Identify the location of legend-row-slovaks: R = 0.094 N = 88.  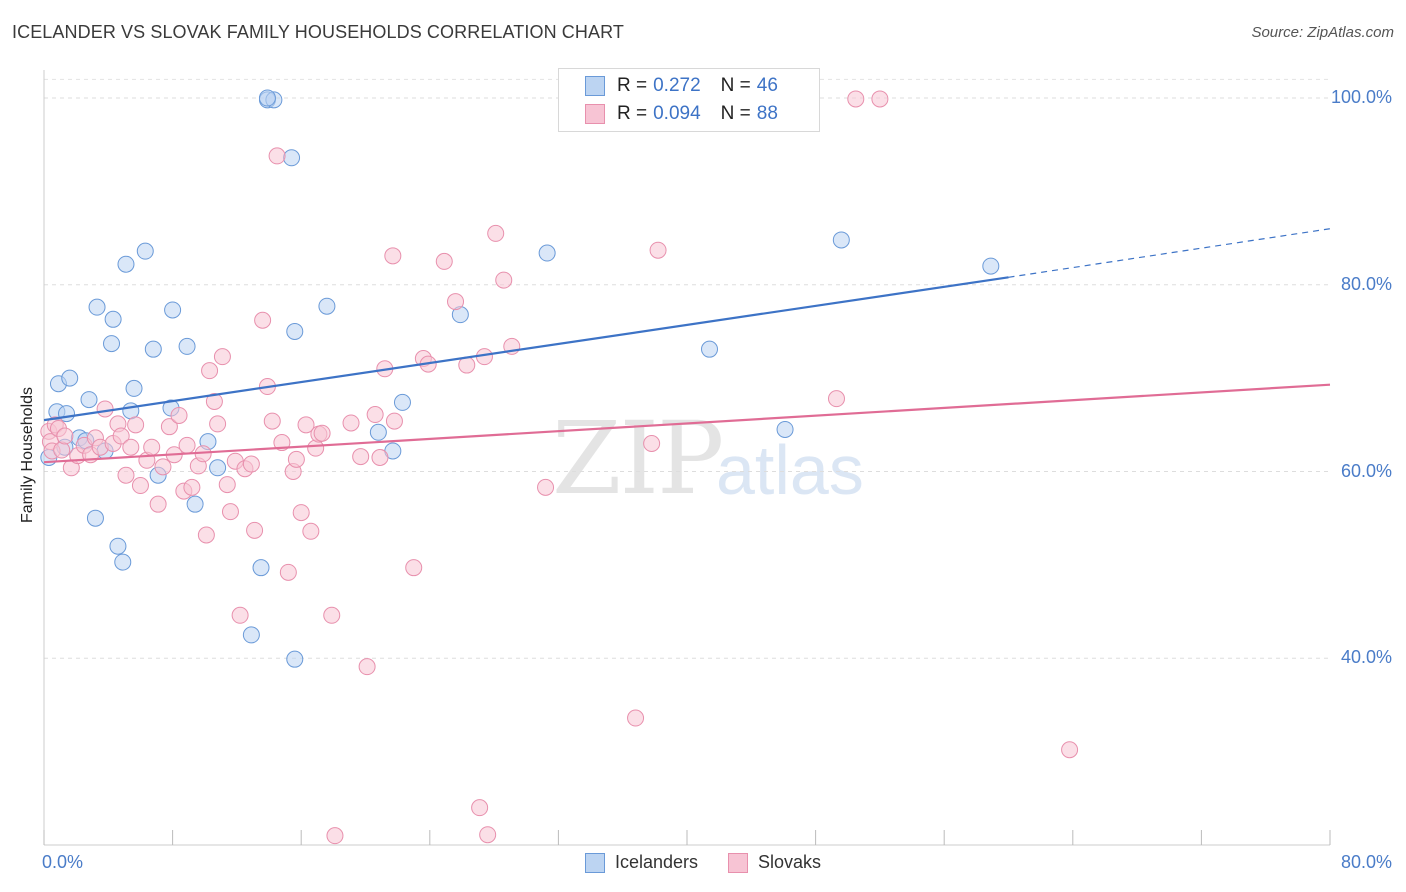
(681, 114).